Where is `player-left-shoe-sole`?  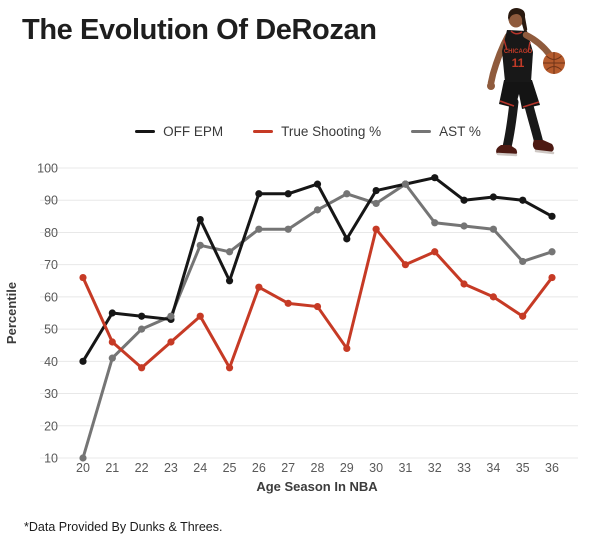 player-left-shoe-sole is located at coordinates (507, 154).